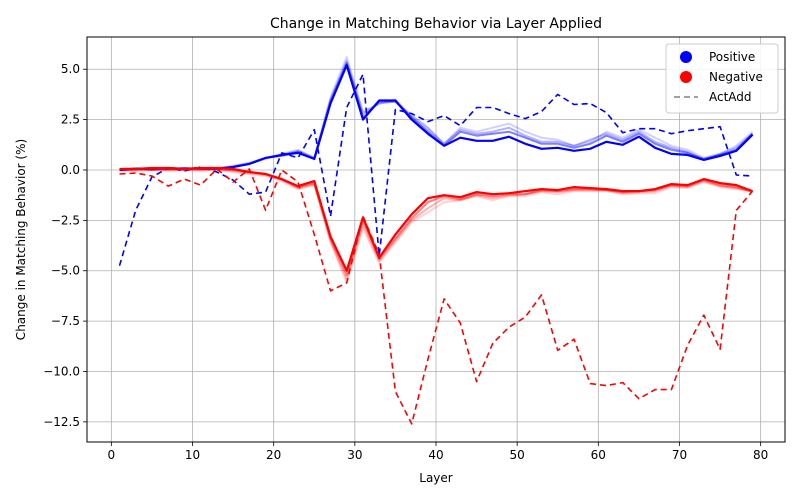  Describe the element at coordinates (517, 455) in the screenshot. I see `x-tick-label: 50` at that location.